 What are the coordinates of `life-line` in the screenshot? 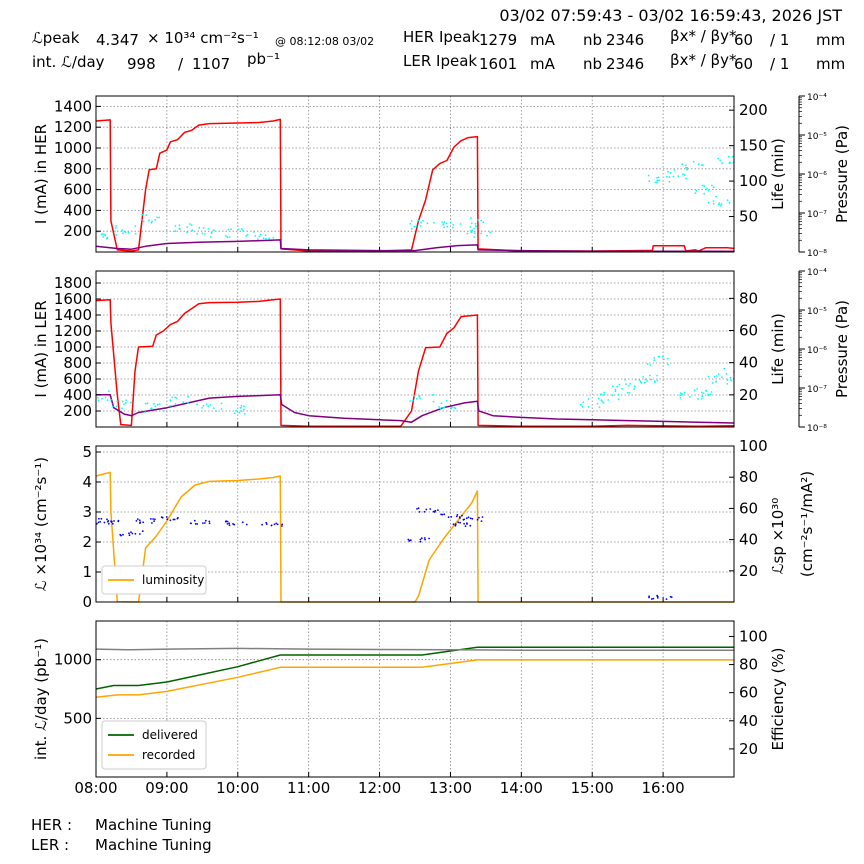 It's located at (415, 409).